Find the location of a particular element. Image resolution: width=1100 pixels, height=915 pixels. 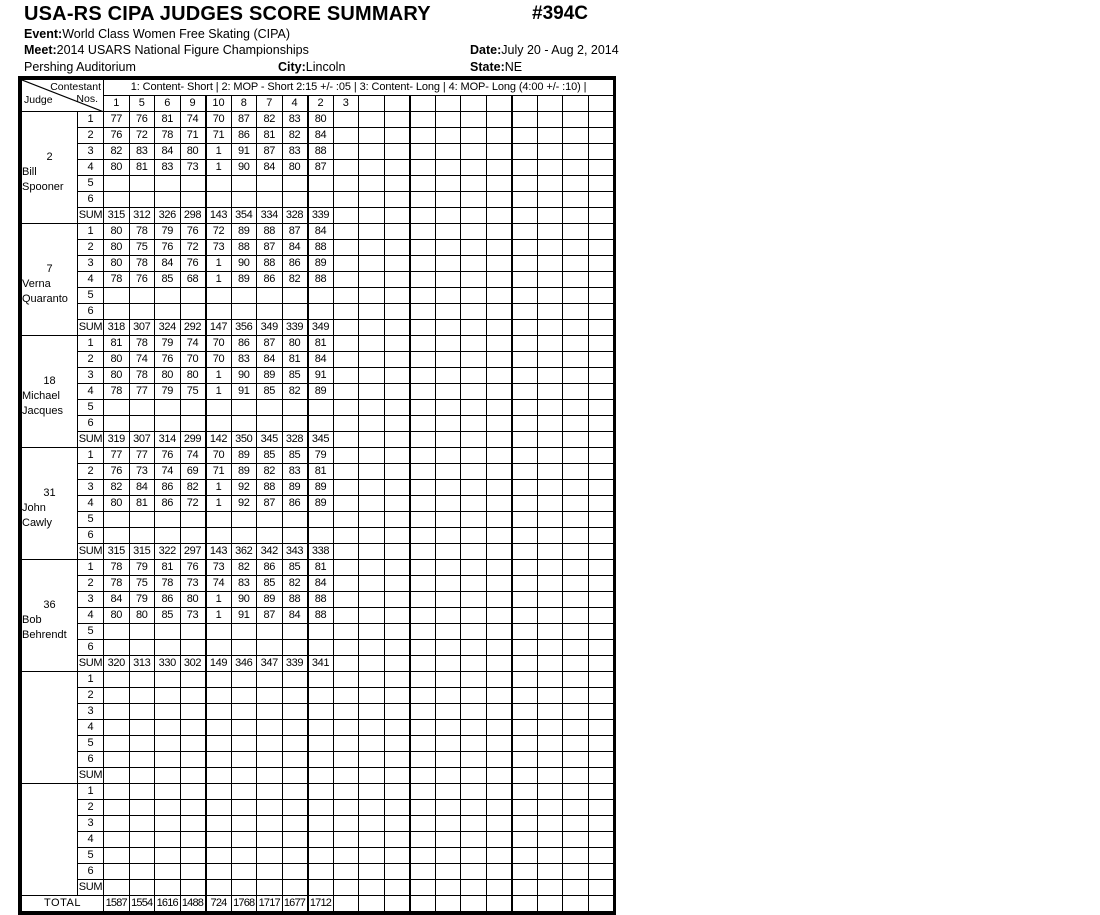

score-cell: 1 is located at coordinates (218, 263).